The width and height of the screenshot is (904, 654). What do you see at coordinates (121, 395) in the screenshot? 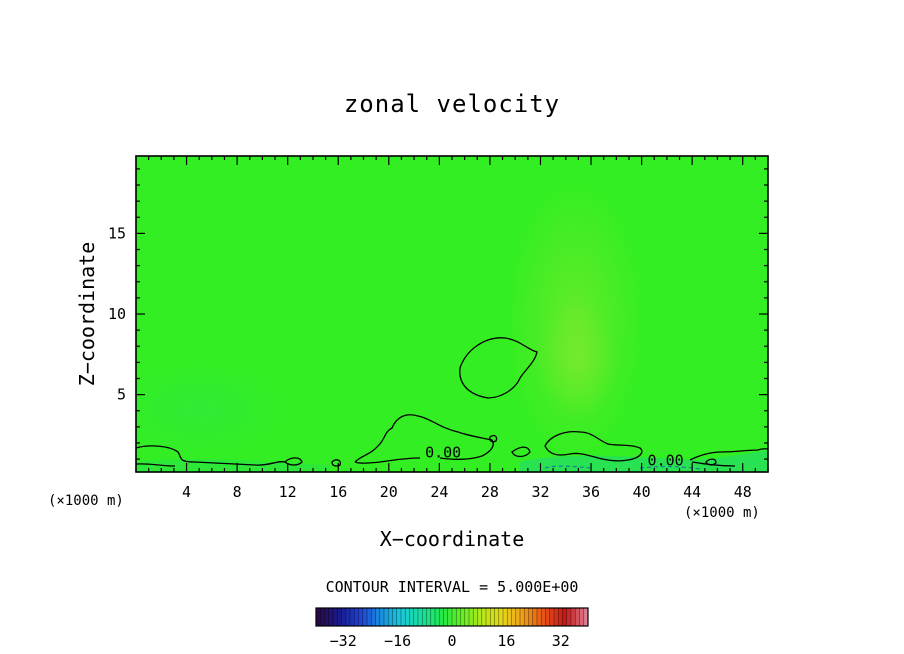
I see `y-tick-label: 5` at bounding box center [121, 395].